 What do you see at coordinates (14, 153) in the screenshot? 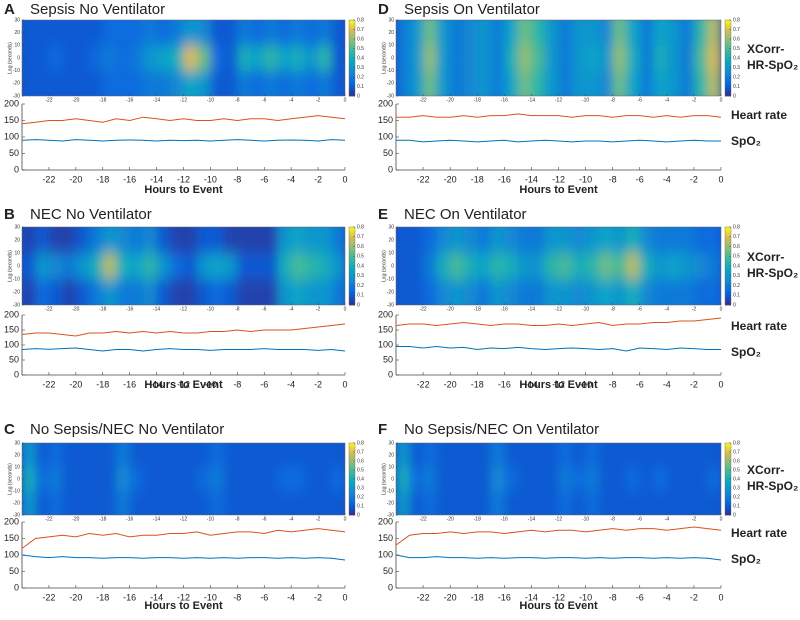
I see `y-tick-label: 50` at bounding box center [14, 153].